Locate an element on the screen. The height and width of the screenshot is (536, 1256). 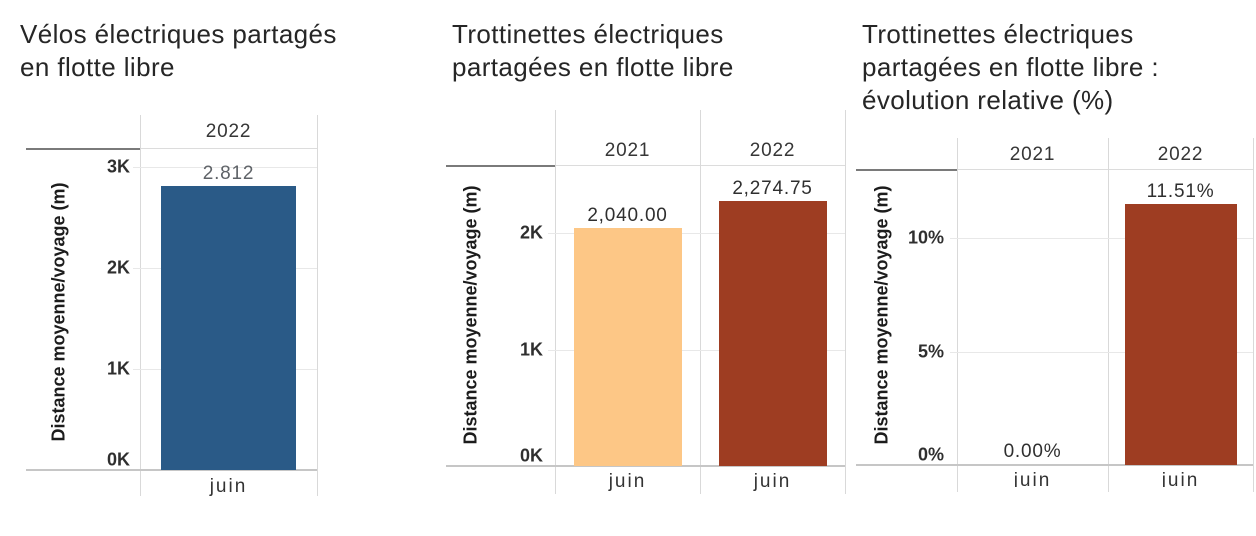
chart-title-line: partagées en flotte libre : is located at coordinates (1010, 67).